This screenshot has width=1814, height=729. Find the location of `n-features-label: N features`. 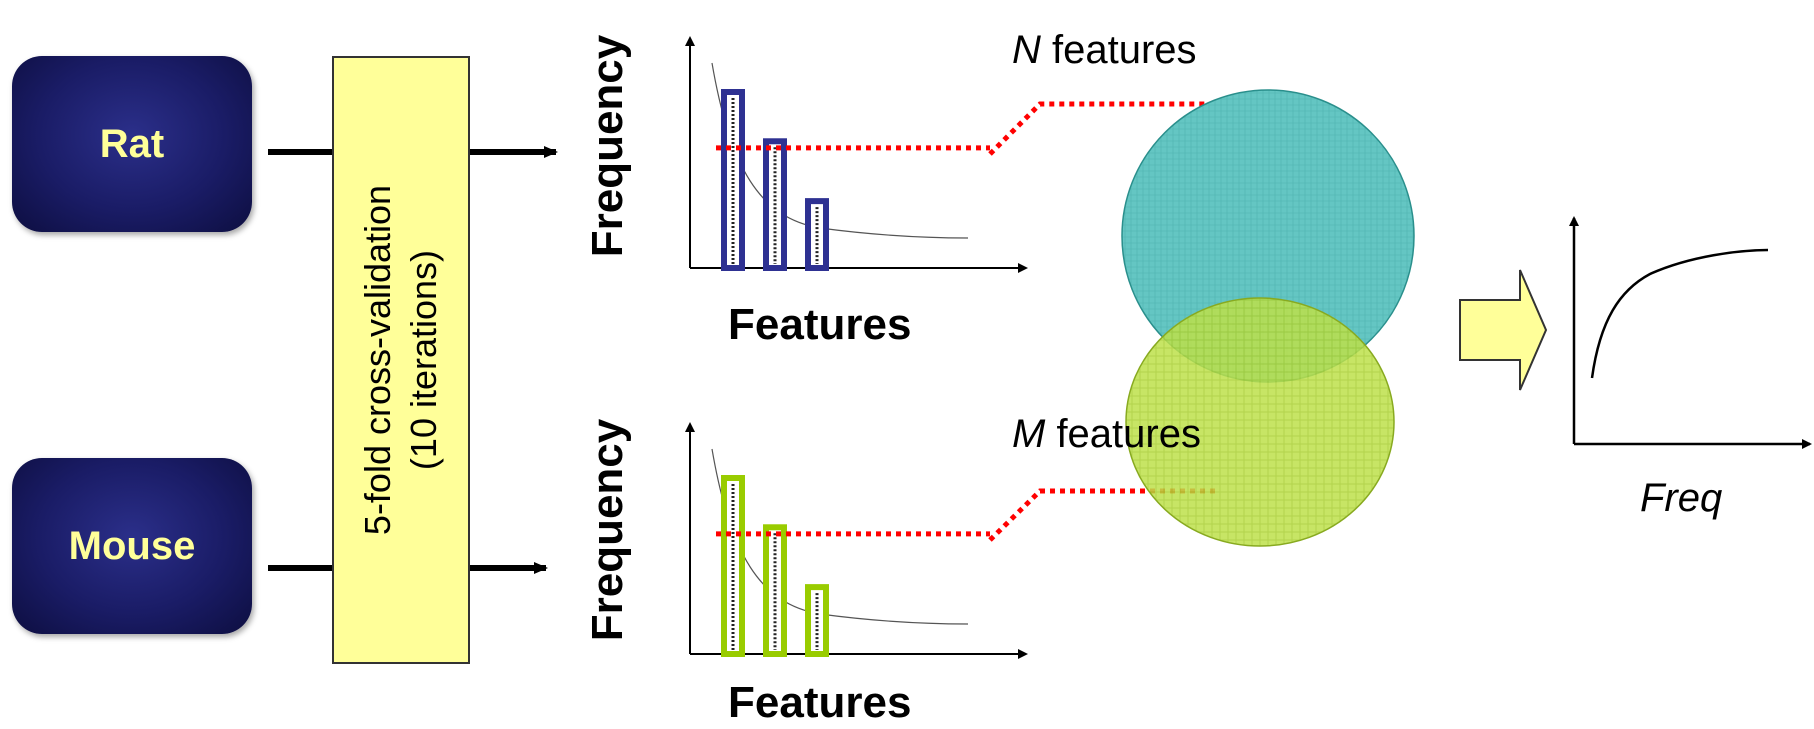

n-features-label: N features is located at coordinates (1104, 50).